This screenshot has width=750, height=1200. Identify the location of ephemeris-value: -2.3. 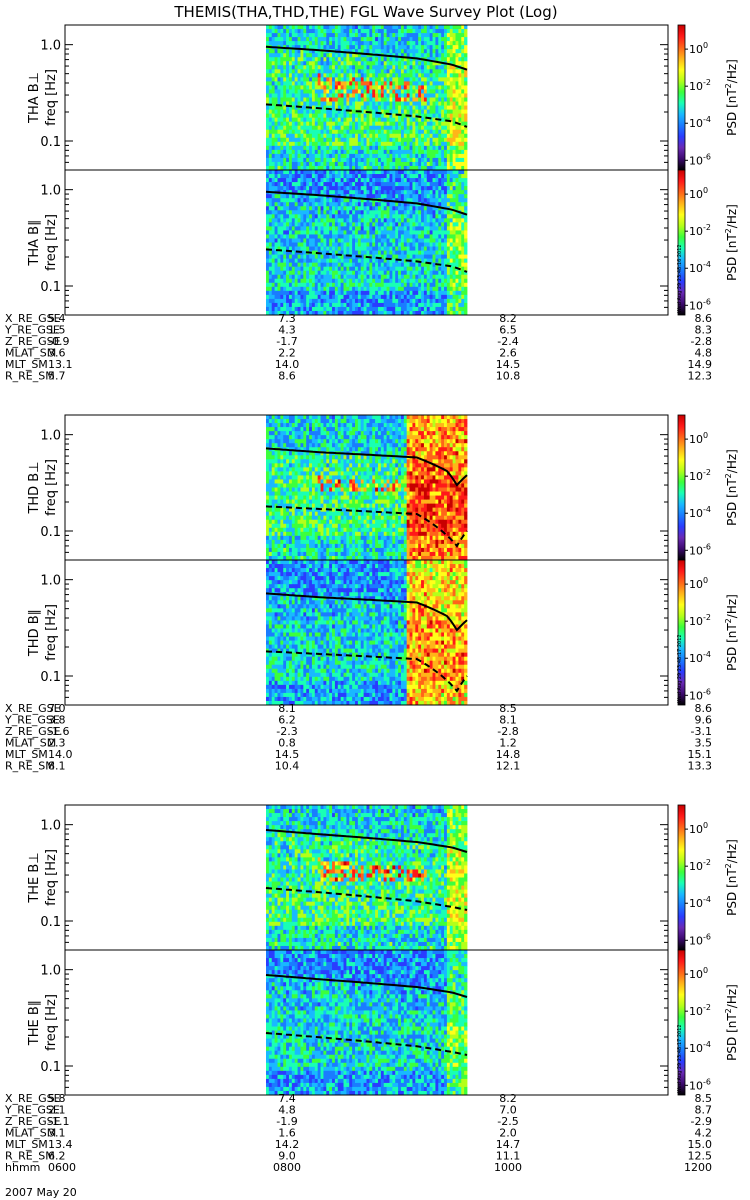
(286, 731).